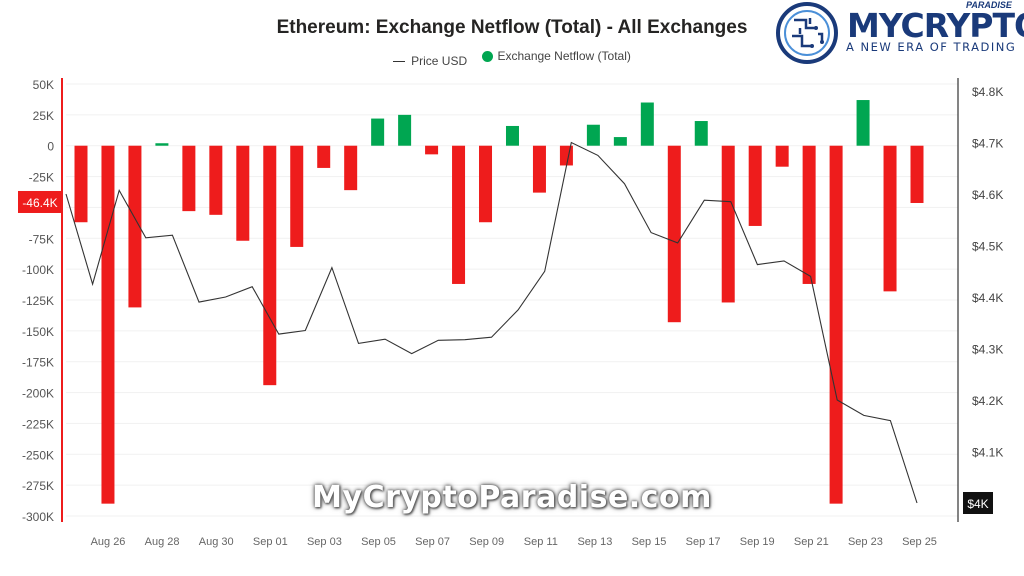  What do you see at coordinates (162, 542) in the screenshot?
I see `x-tick-label: Aug 28` at bounding box center [162, 542].